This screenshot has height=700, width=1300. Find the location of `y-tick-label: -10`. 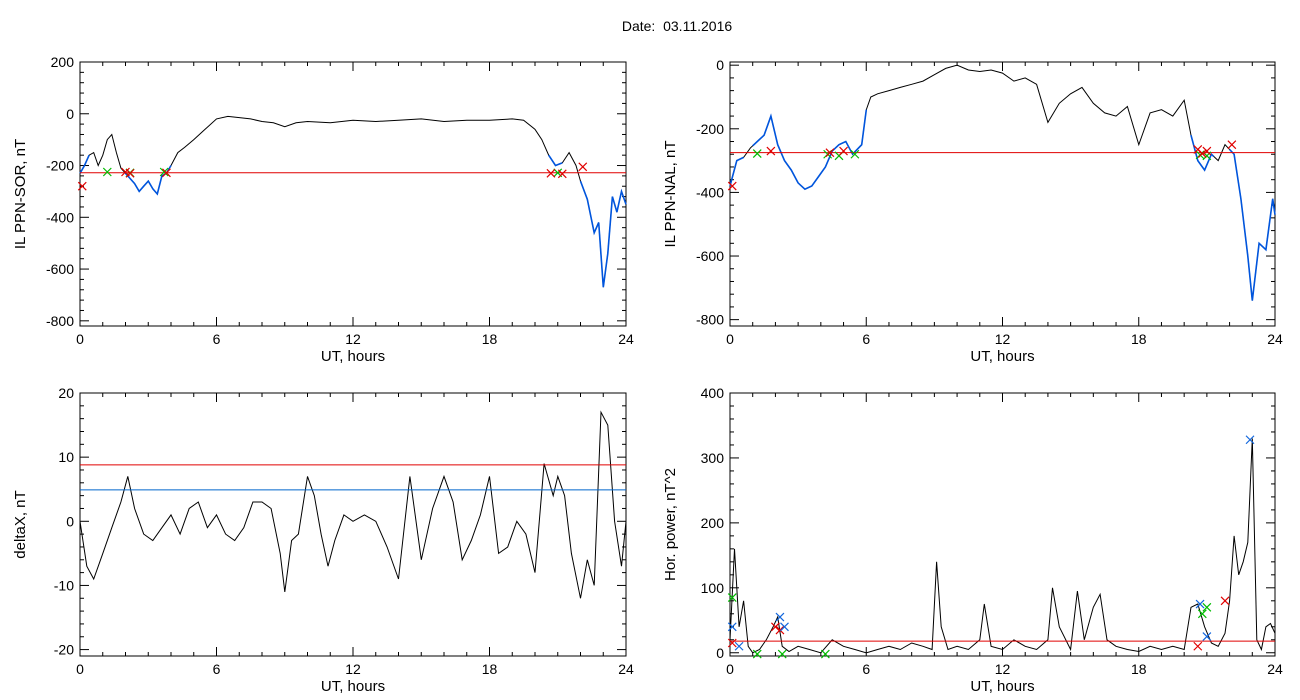

y-tick-label: -10 is located at coordinates (64, 585).